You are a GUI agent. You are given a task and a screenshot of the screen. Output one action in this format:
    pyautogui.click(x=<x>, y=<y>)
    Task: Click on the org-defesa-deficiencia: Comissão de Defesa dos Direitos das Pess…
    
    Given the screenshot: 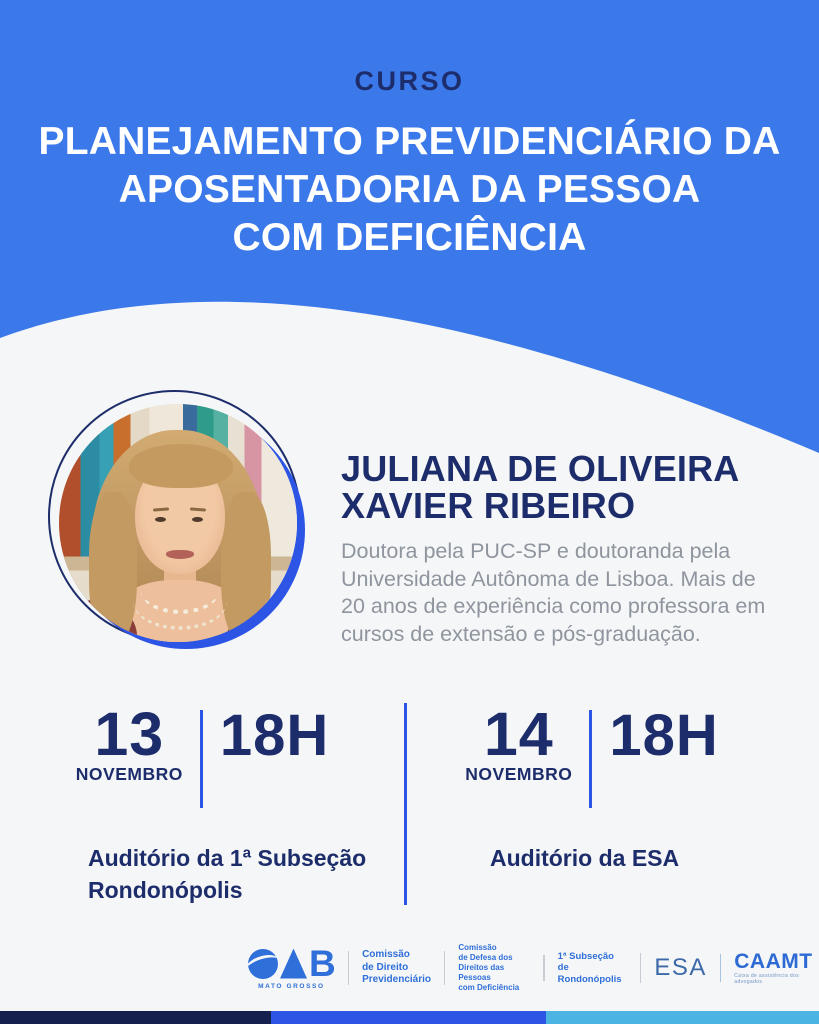 What is the action you would take?
    pyautogui.click(x=494, y=968)
    